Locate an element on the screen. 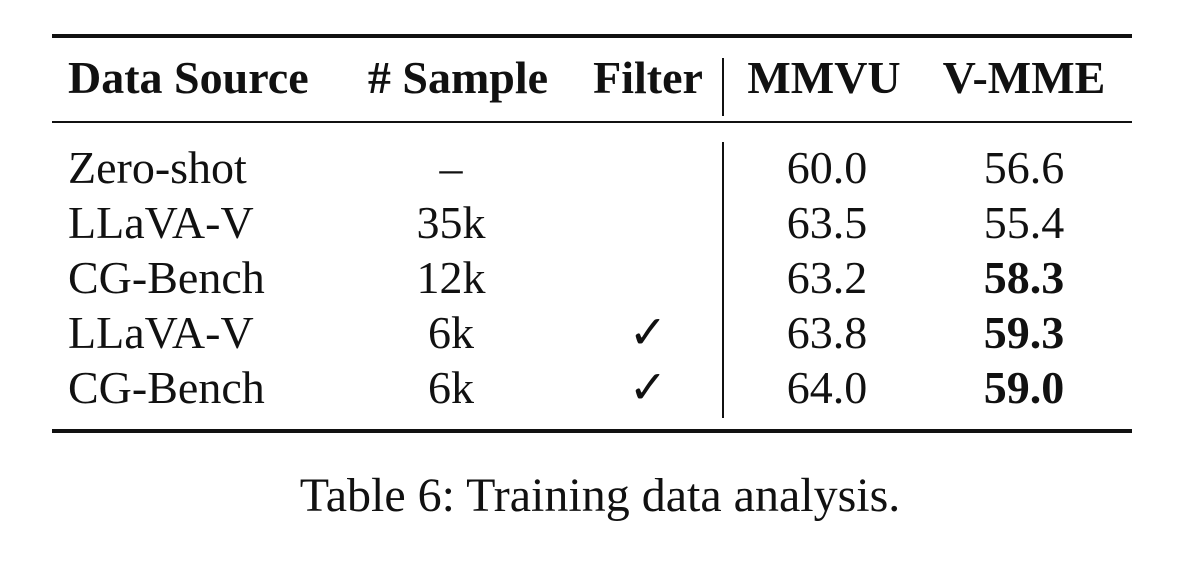 The height and width of the screenshot is (564, 1200). table-cell-source: Zero-shot is located at coordinates (157, 167).